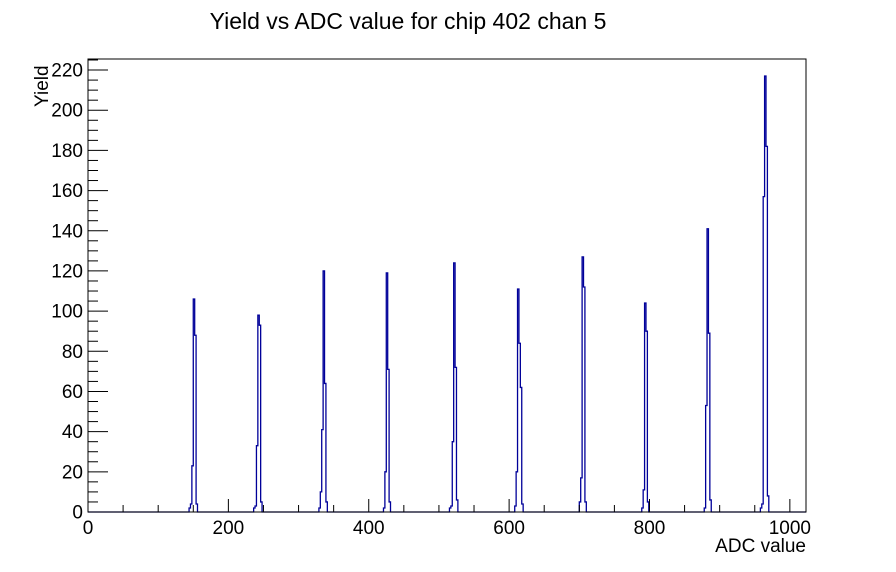  What do you see at coordinates (42, 86) in the screenshot?
I see `y-axis-title: Yield` at bounding box center [42, 86].